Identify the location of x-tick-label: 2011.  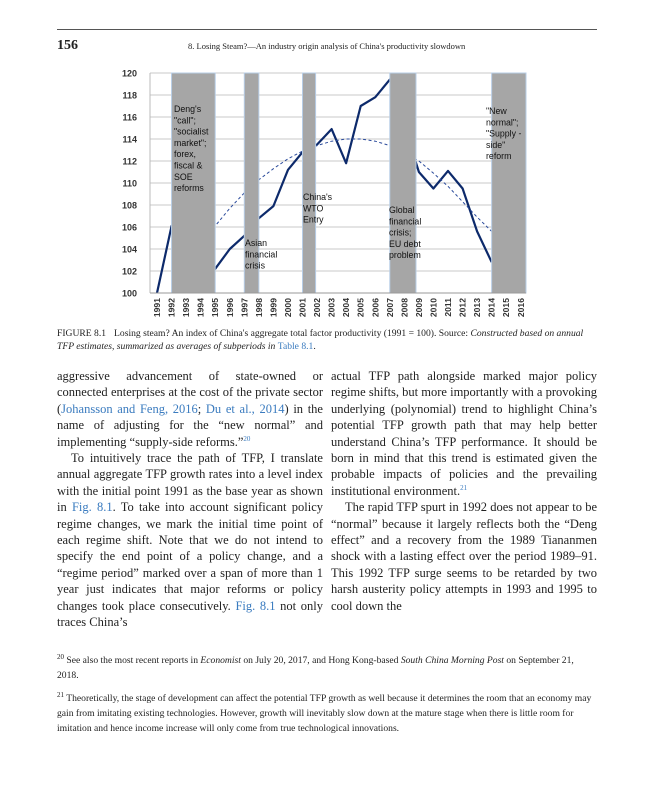
(448, 307).